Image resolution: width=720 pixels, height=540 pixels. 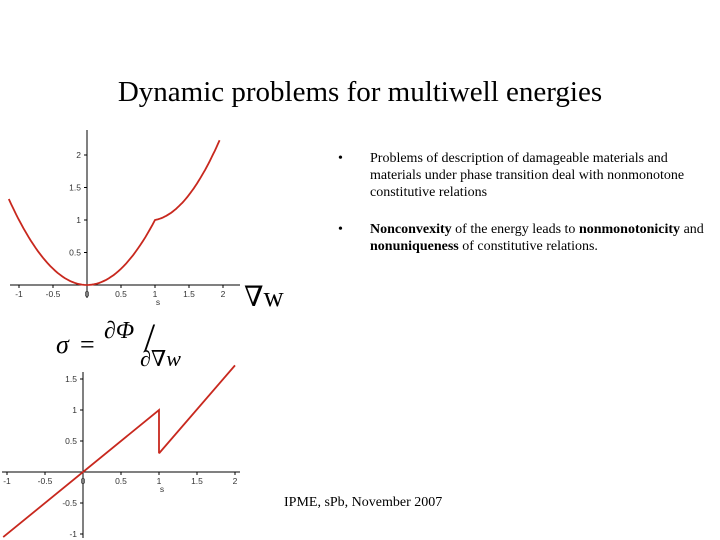 I want to click on equals-sign: =, so click(x=87, y=344).